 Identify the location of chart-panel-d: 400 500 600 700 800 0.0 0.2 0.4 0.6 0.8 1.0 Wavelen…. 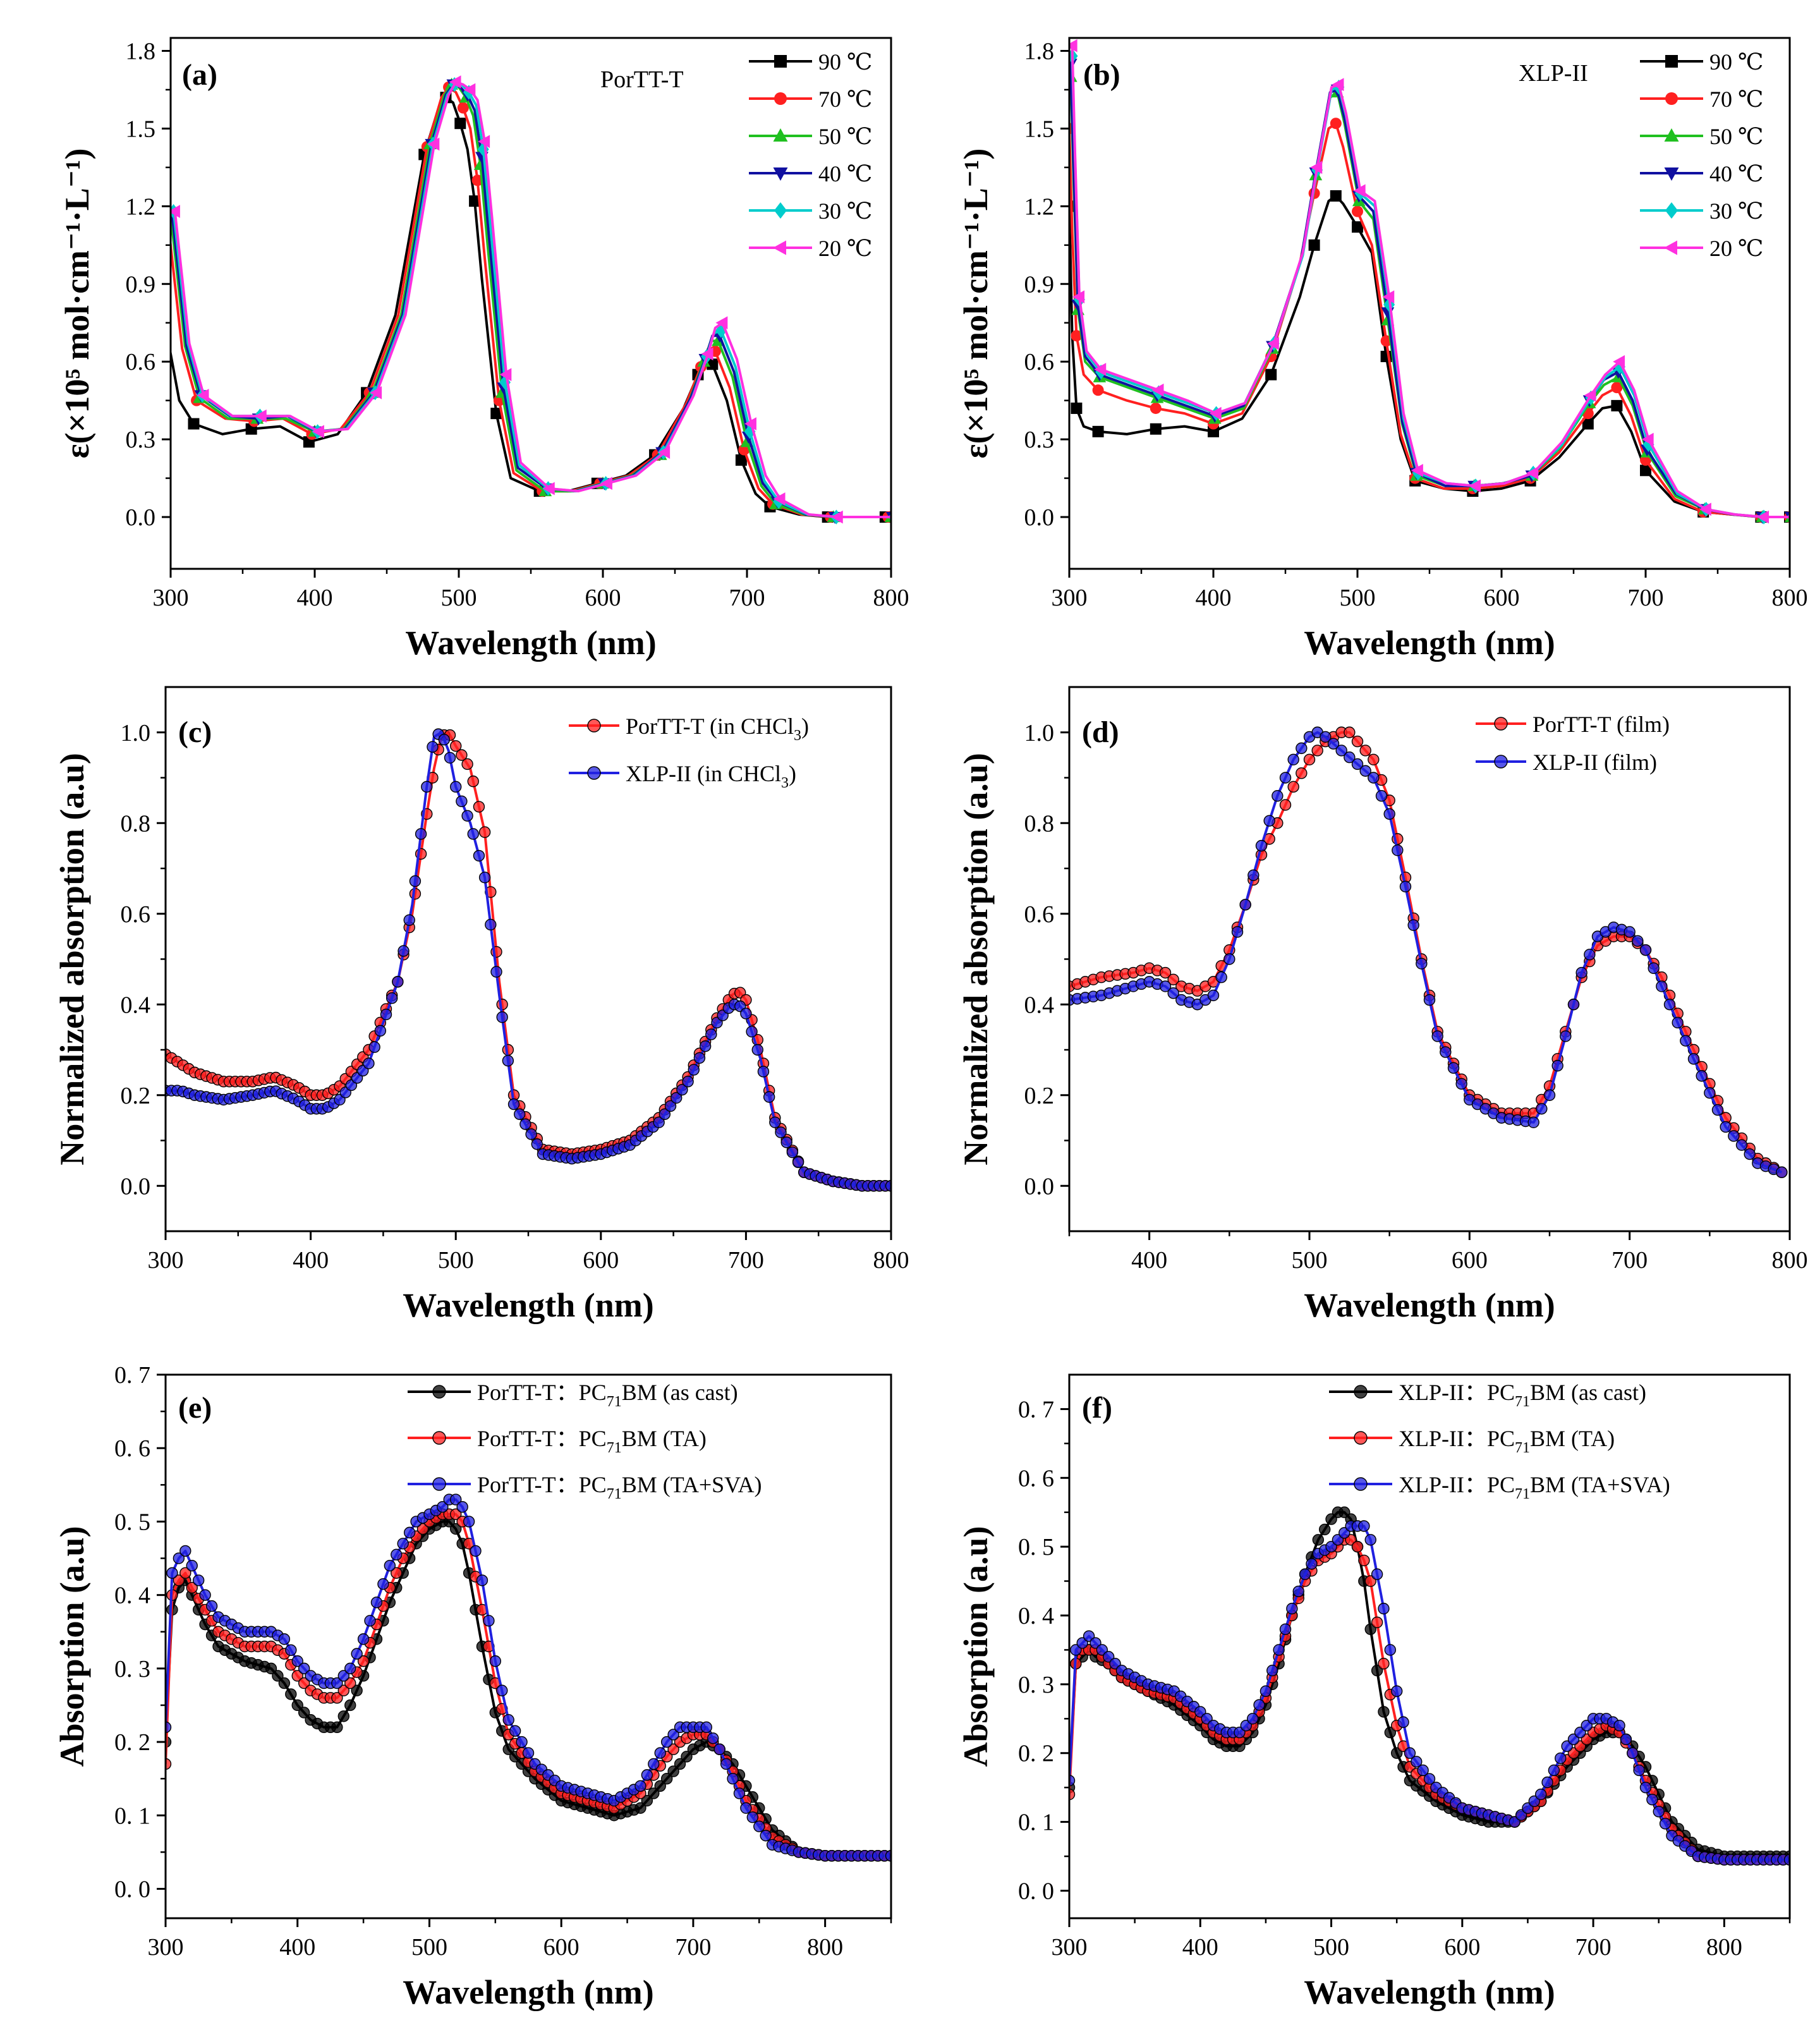
(1382, 1005).